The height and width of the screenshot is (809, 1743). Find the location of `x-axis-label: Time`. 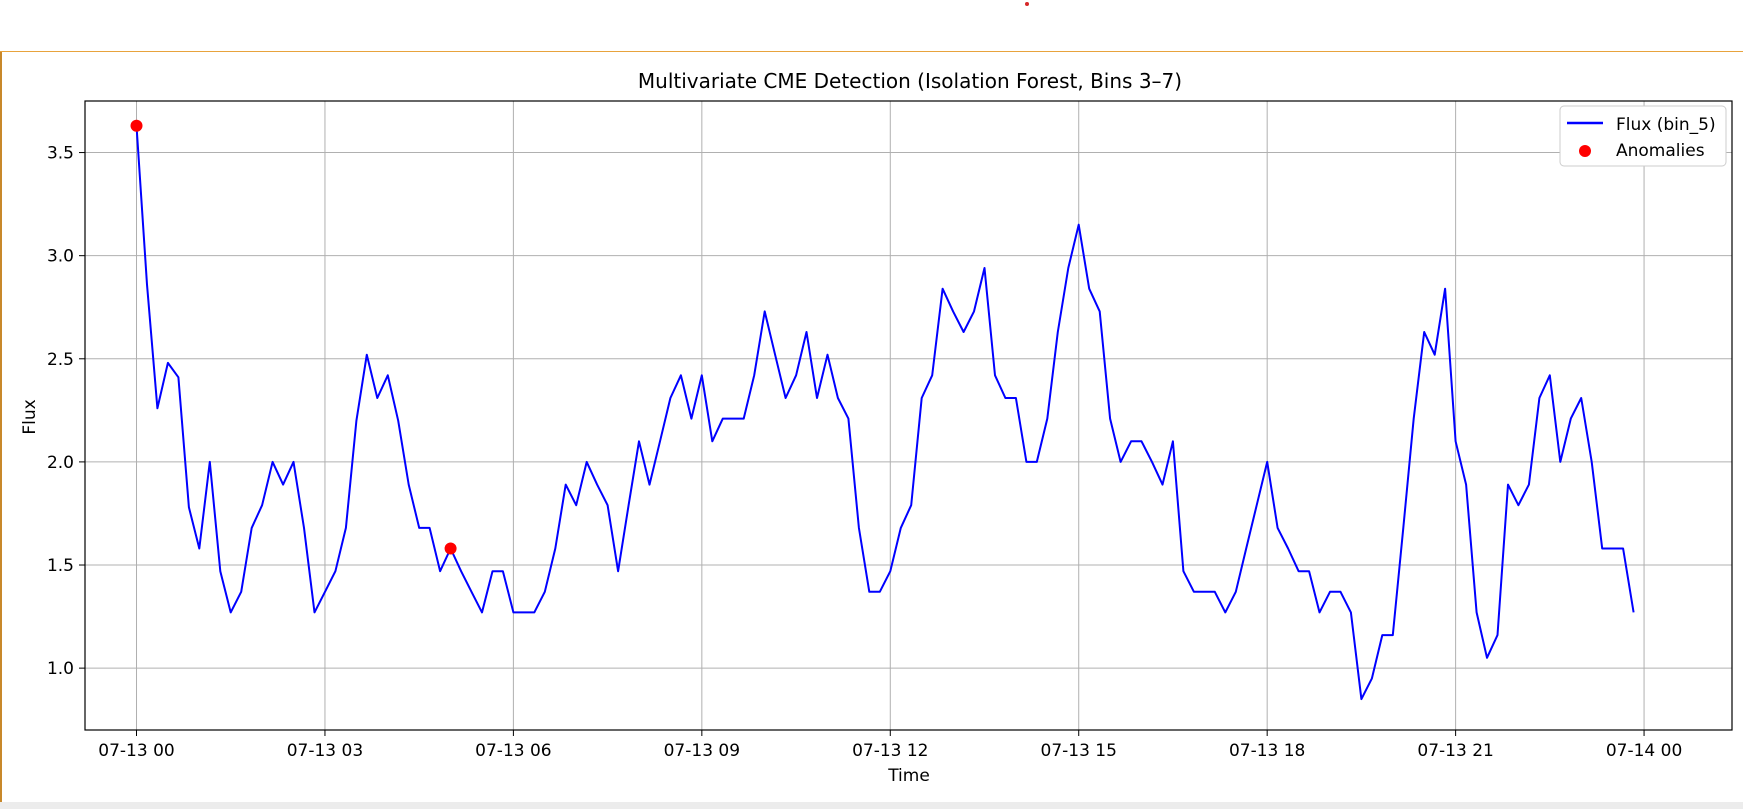

x-axis-label: Time is located at coordinates (908, 776).